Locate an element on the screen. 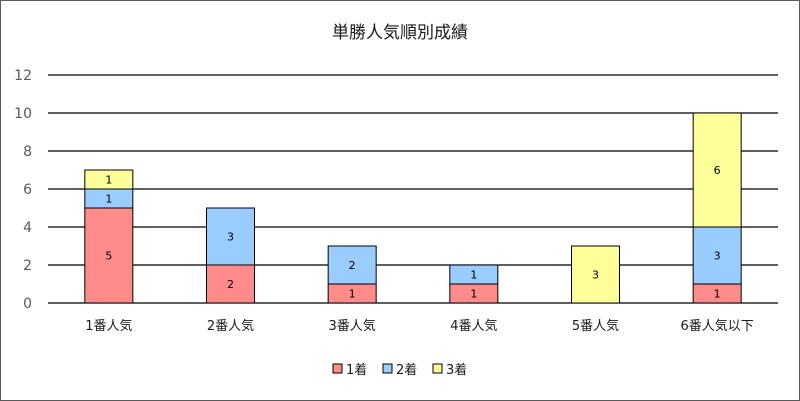 The width and height of the screenshot is (800, 401). y-tick-label: 6 is located at coordinates (27, 190).